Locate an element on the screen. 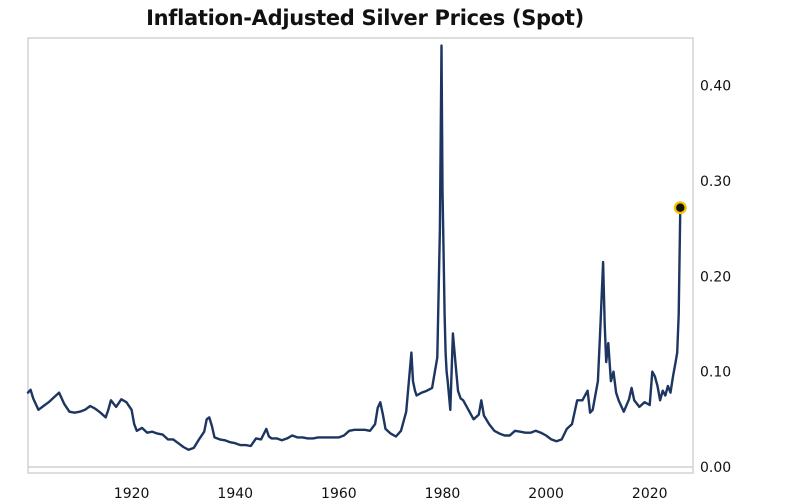  y-tick-label: 0.00 is located at coordinates (715, 468).